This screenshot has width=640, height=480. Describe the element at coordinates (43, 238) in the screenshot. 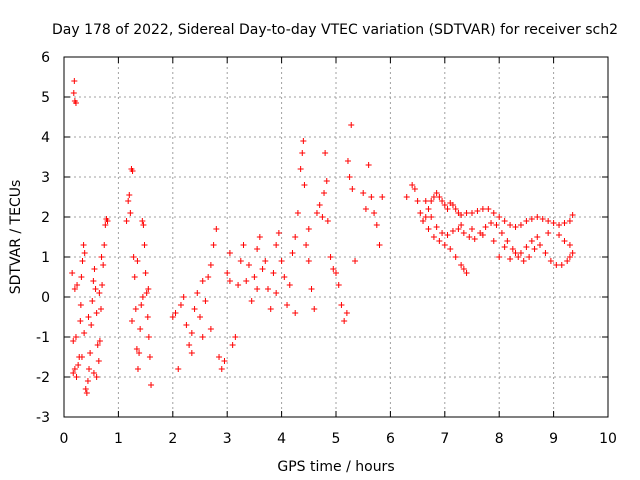

I see `y-tick-labels: -3 -2 -1 0 1 2 3 4 5 6` at that location.